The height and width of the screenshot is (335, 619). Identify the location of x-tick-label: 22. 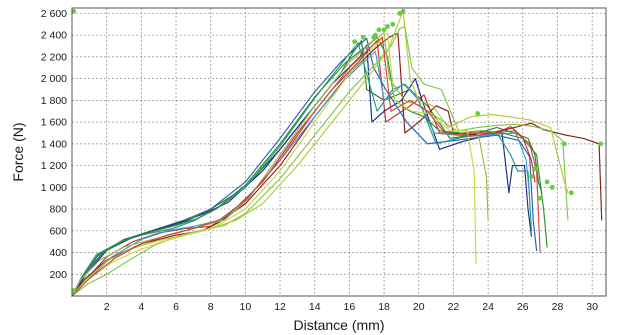
(454, 307).